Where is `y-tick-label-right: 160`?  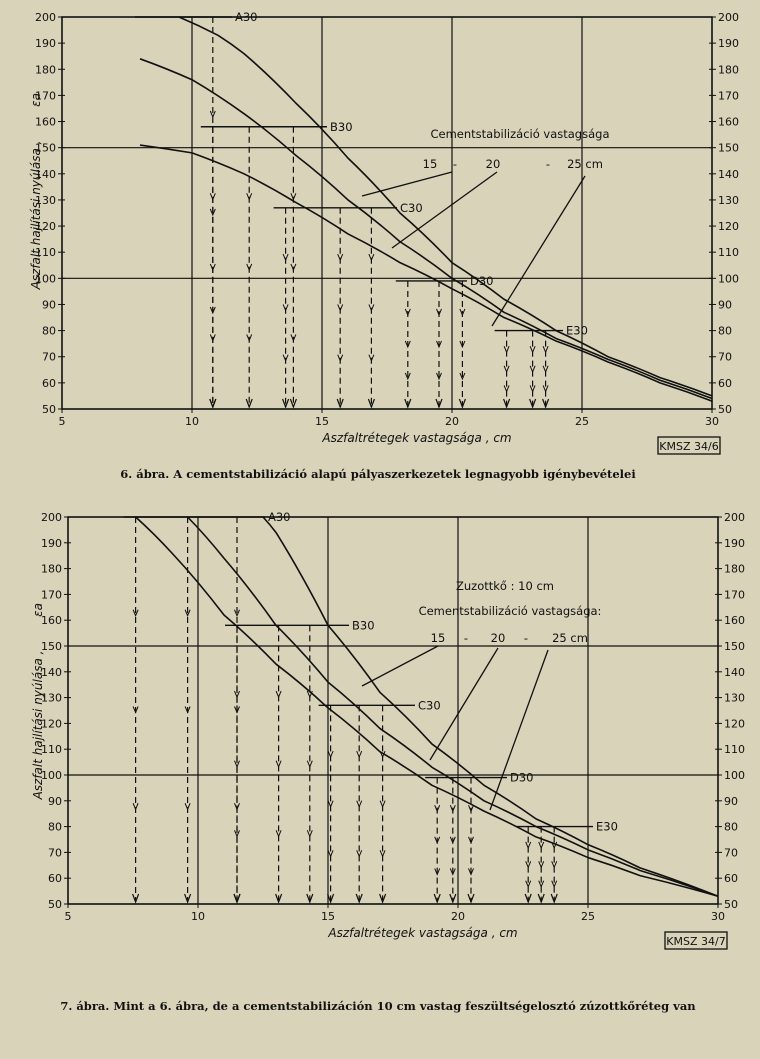 y-tick-label-right: 160 is located at coordinates (728, 122).